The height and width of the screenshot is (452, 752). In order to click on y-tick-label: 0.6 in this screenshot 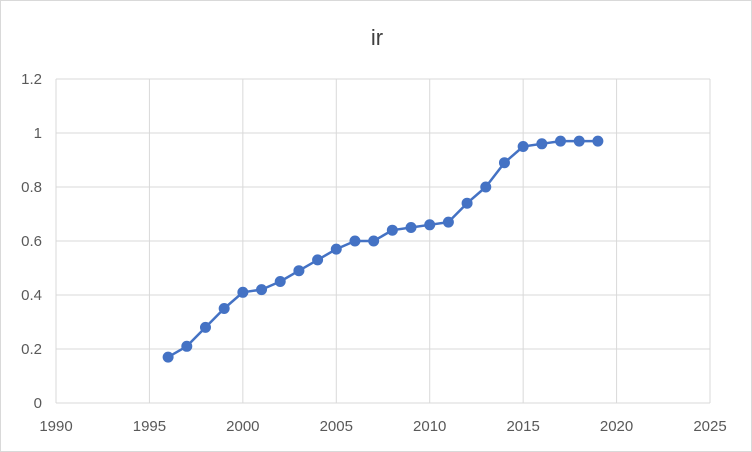, I will do `click(31, 241)`.